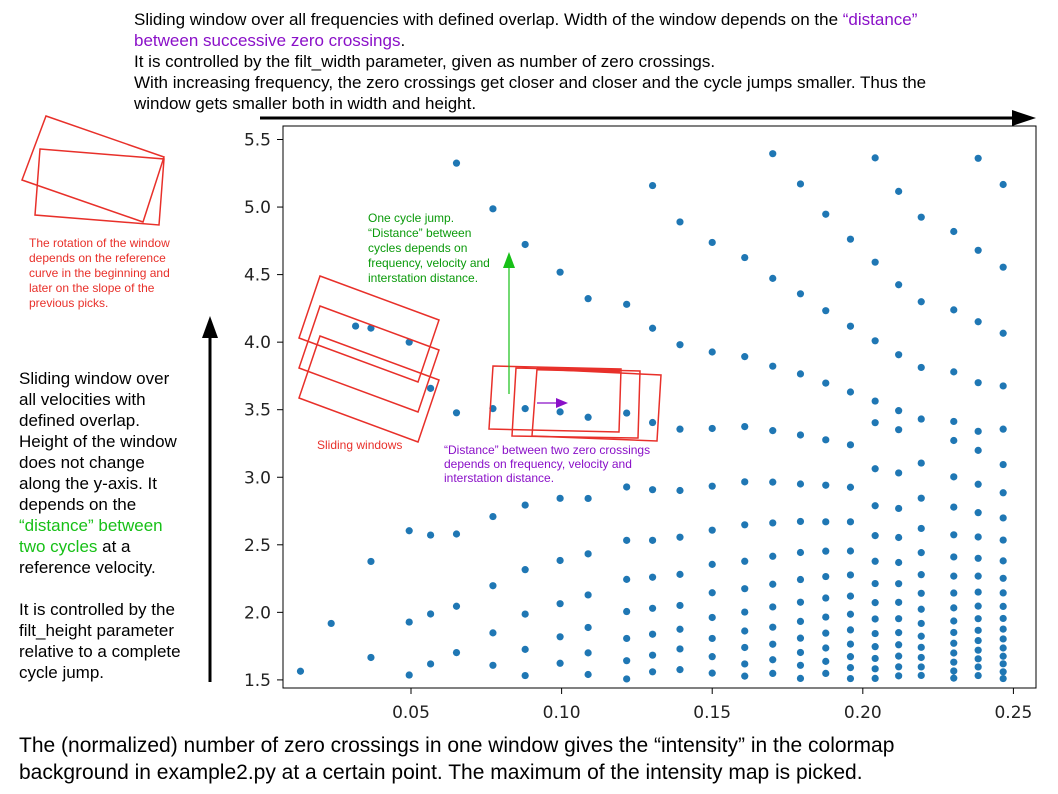 The image size is (1058, 794). Describe the element at coordinates (420, 233) in the screenshot. I see `cycle-jump-note-line: “Distance” between` at that location.